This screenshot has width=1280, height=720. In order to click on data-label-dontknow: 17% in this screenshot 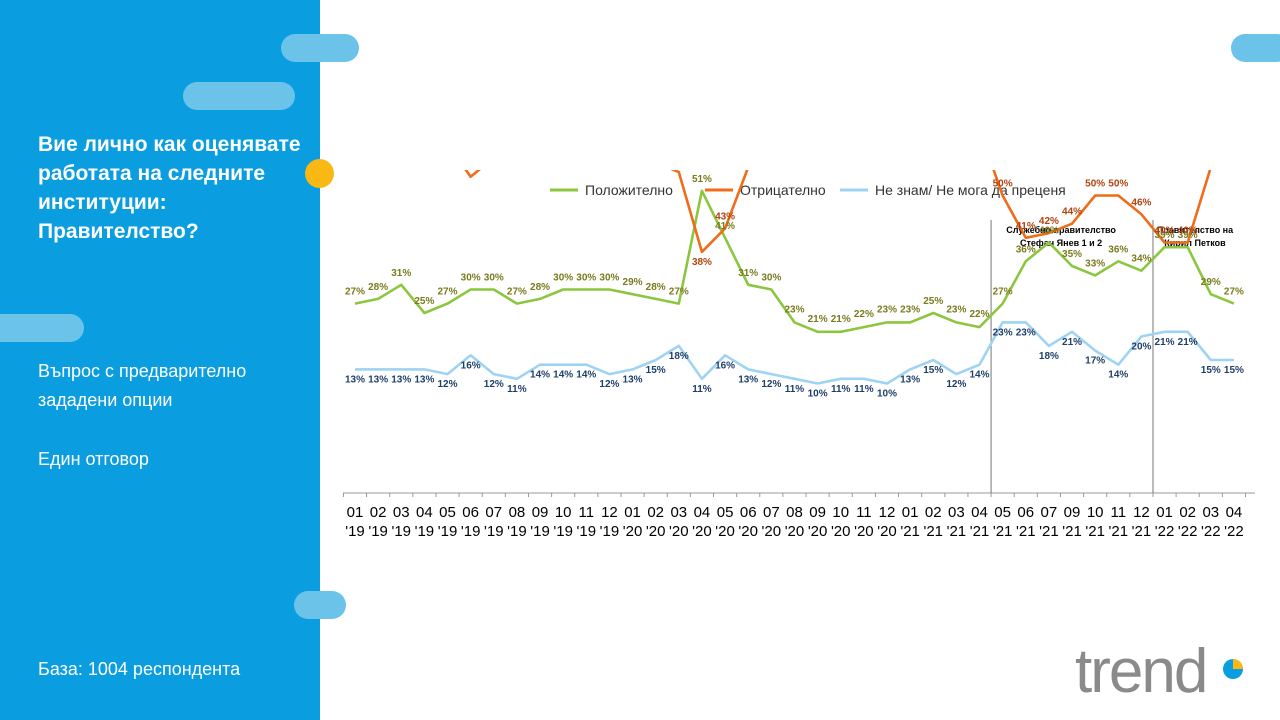, I will do `click(1095, 361)`.